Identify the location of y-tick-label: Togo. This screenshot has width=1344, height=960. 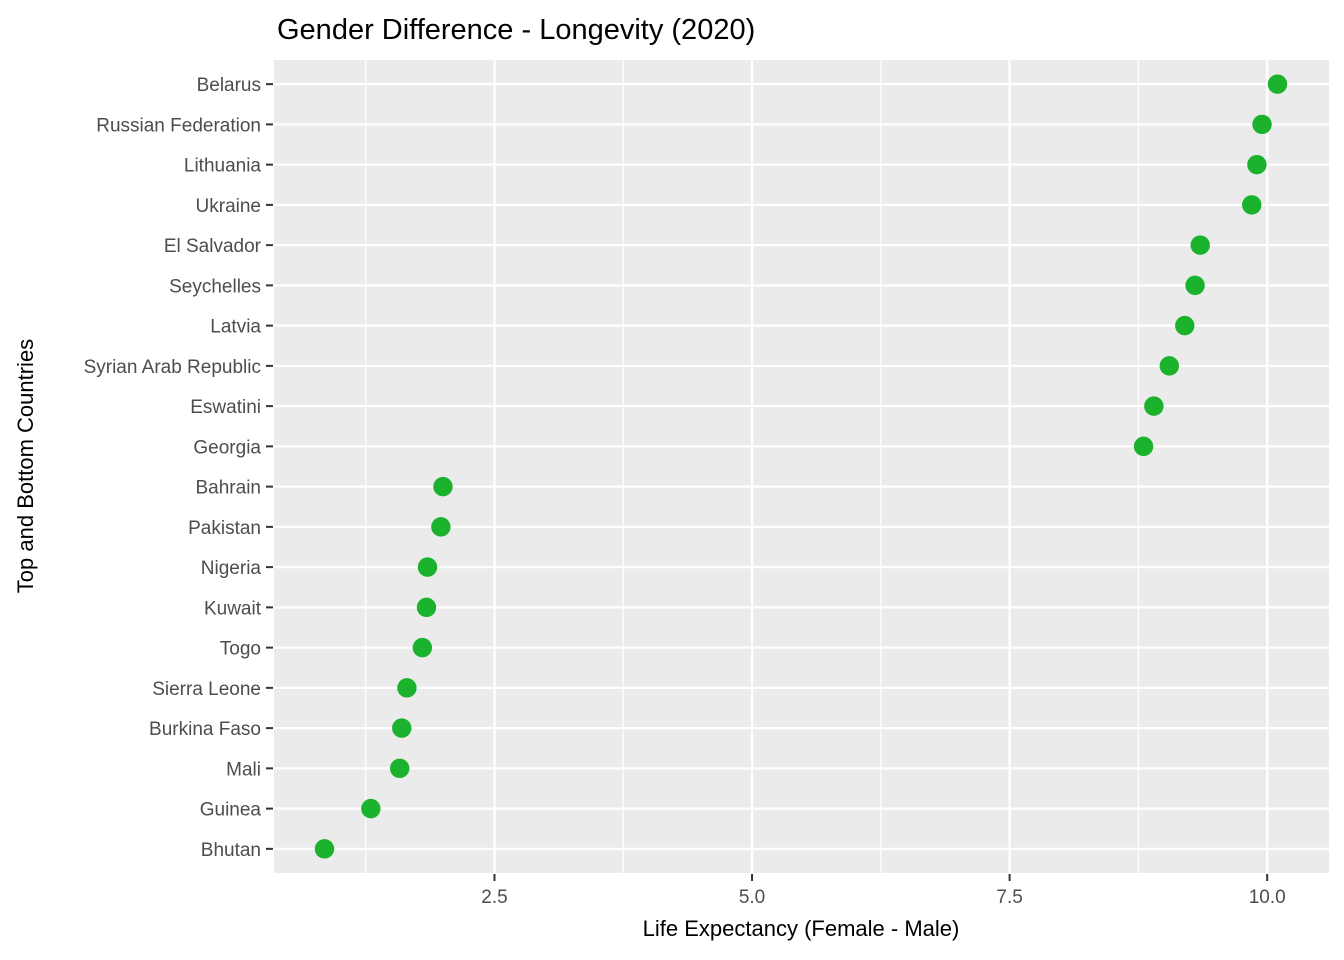
(240, 649).